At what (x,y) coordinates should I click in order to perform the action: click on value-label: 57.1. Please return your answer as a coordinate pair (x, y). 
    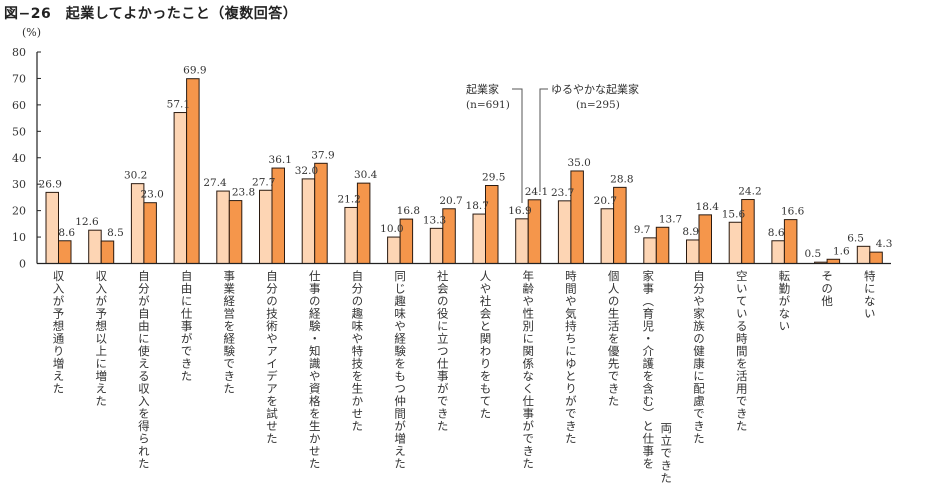
    Looking at the image, I should click on (178, 105).